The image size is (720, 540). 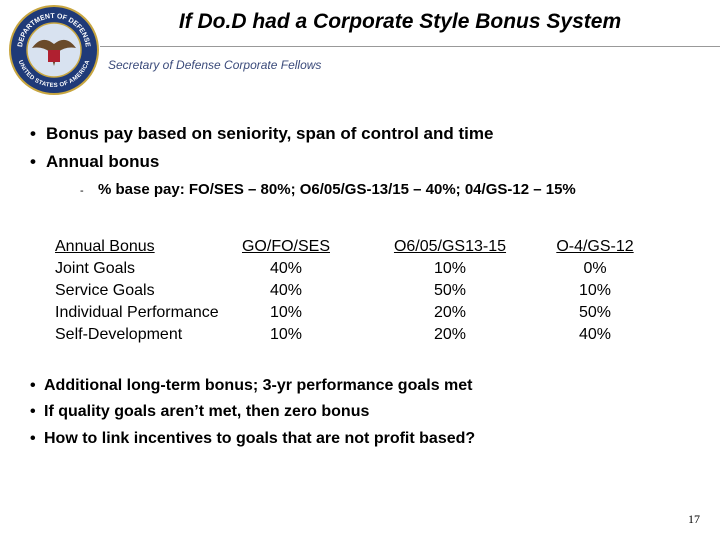 What do you see at coordinates (94, 162) in the screenshot?
I see `bullet: Annual bonus` at bounding box center [94, 162].